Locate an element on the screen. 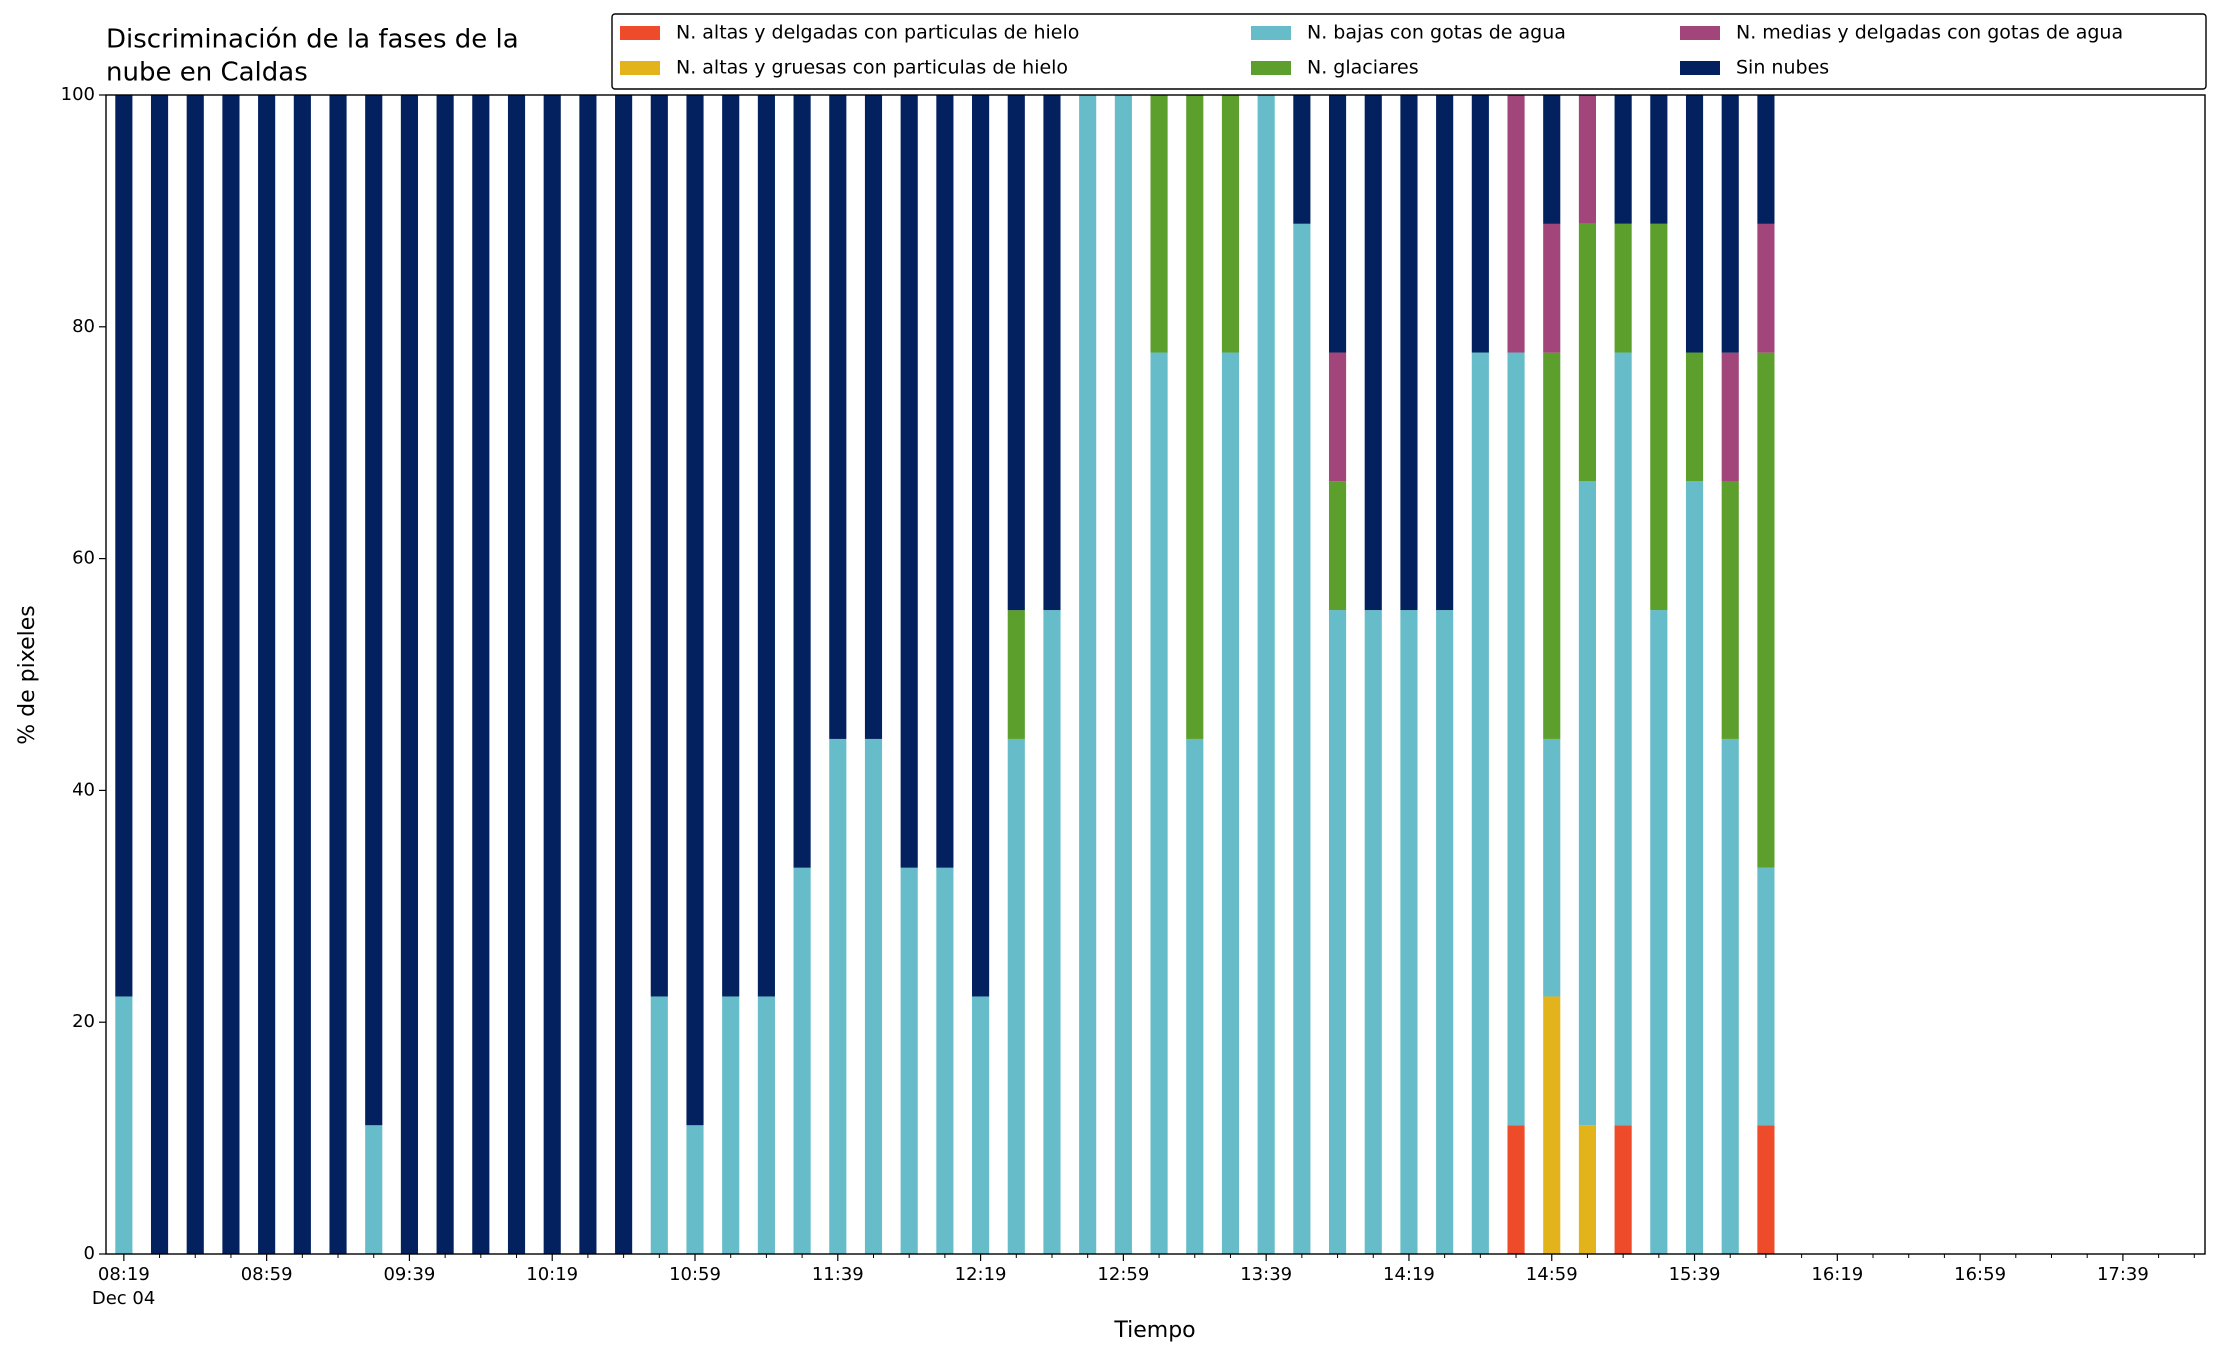 This screenshot has height=1355, width=2216. y-tick-label: 40 is located at coordinates (83, 789).